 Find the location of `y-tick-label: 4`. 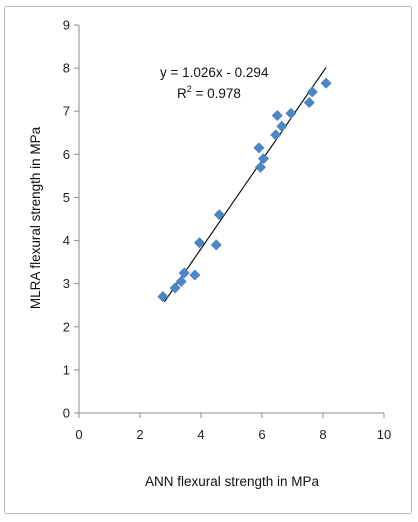

y-tick-label: 4 is located at coordinates (66, 240).